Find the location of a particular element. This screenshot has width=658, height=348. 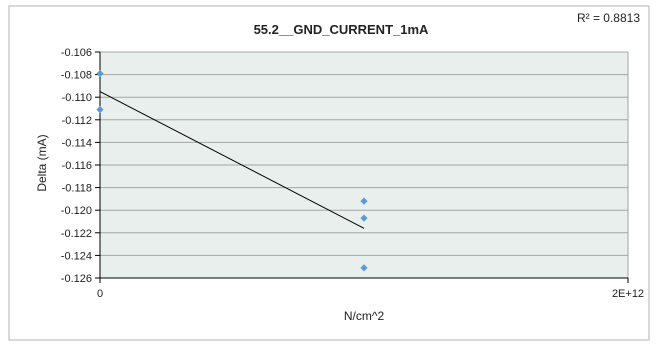

chart-title: 55.2__GND_CURRENT_1mA is located at coordinates (341, 29).